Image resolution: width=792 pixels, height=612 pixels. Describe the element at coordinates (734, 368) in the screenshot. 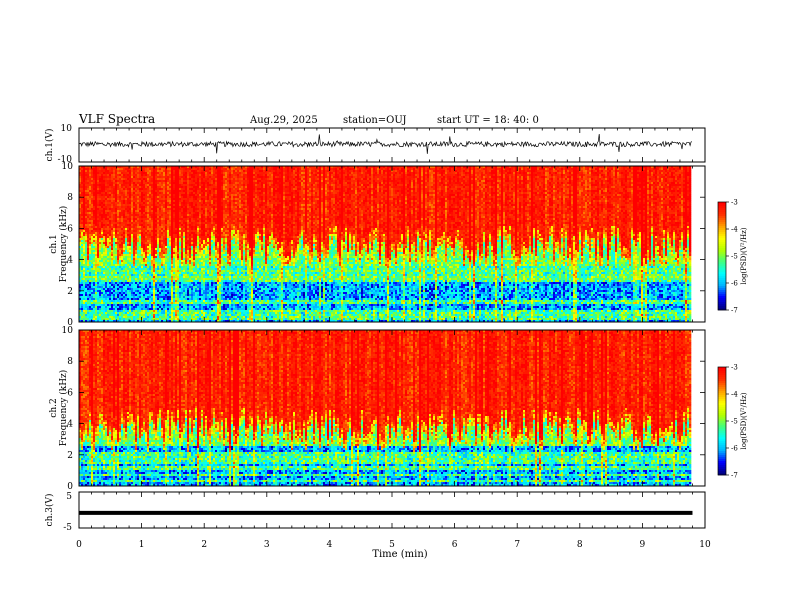

I see `cb2-tick--3: -3` at that location.